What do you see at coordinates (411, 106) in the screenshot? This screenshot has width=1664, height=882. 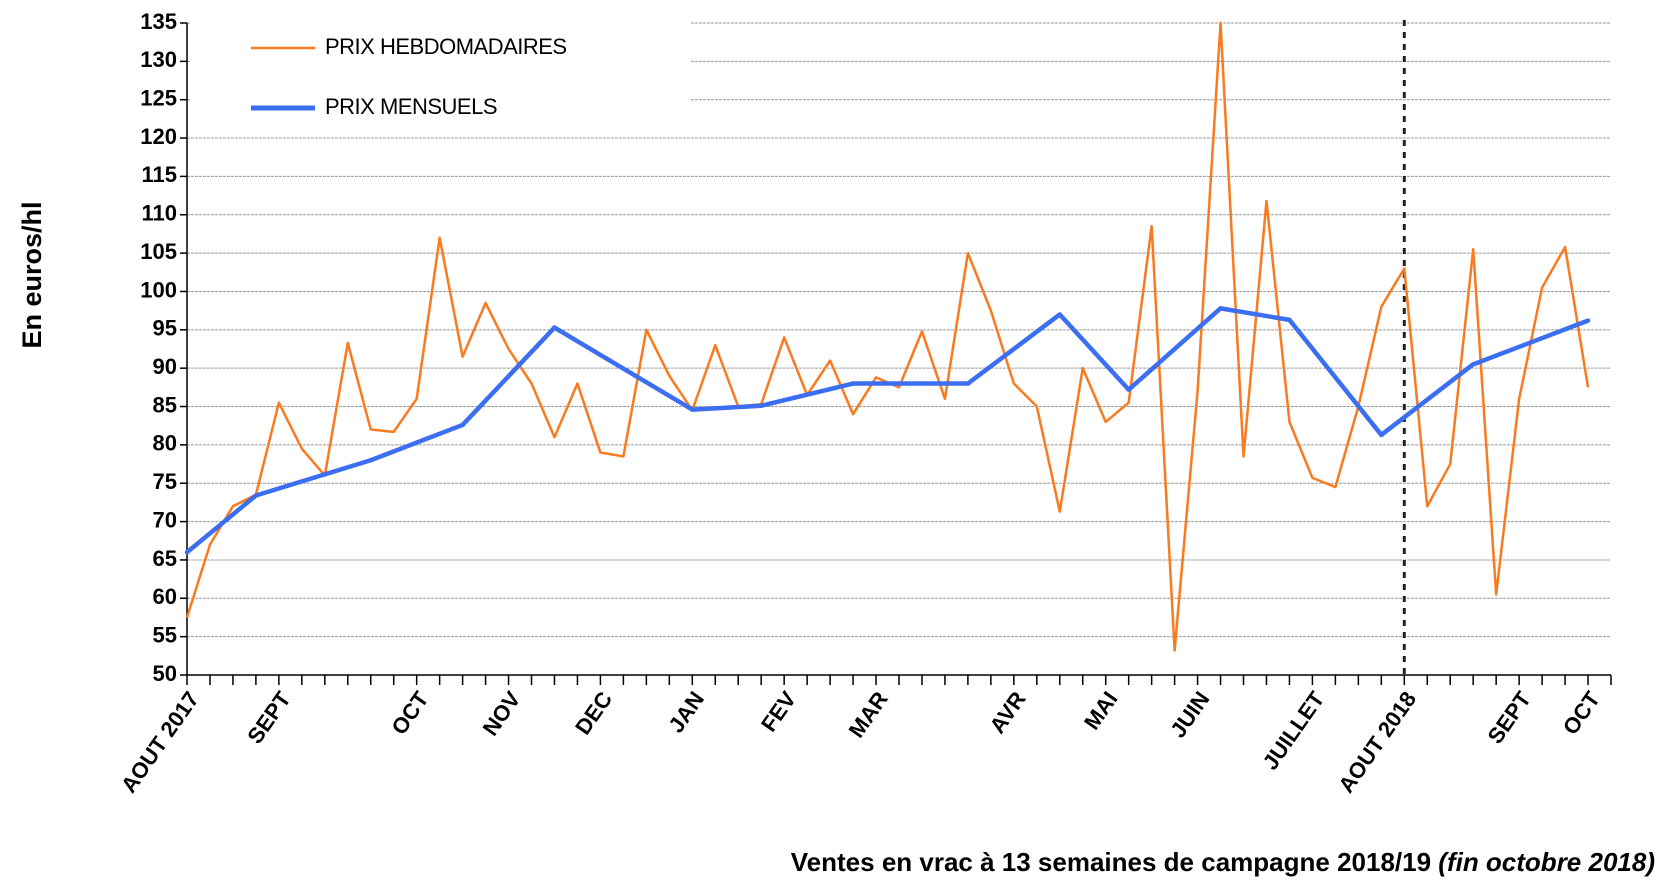 I see `legend-label: PRIX MENSUELS` at bounding box center [411, 106].